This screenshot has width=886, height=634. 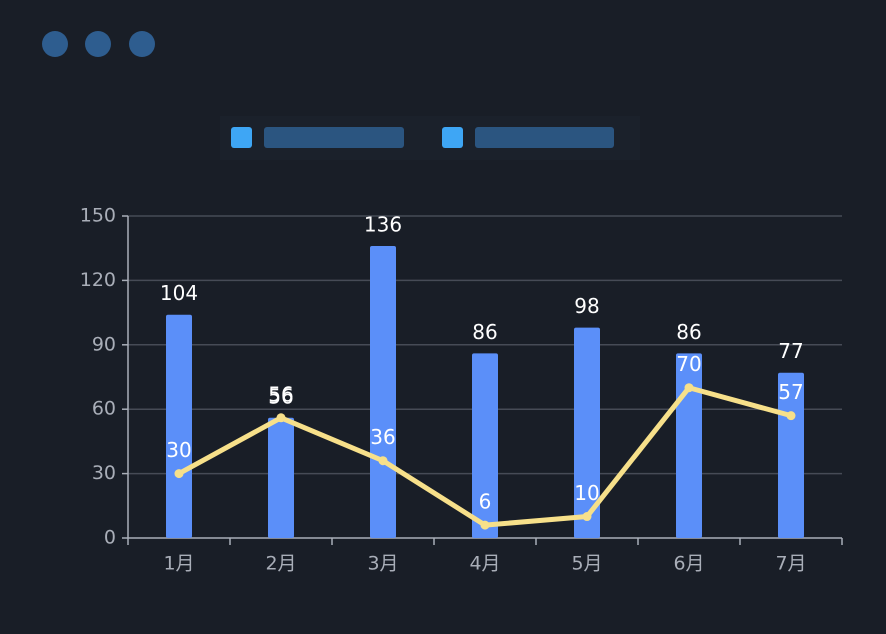 I want to click on y-tick-label: 150, so click(x=98, y=216).